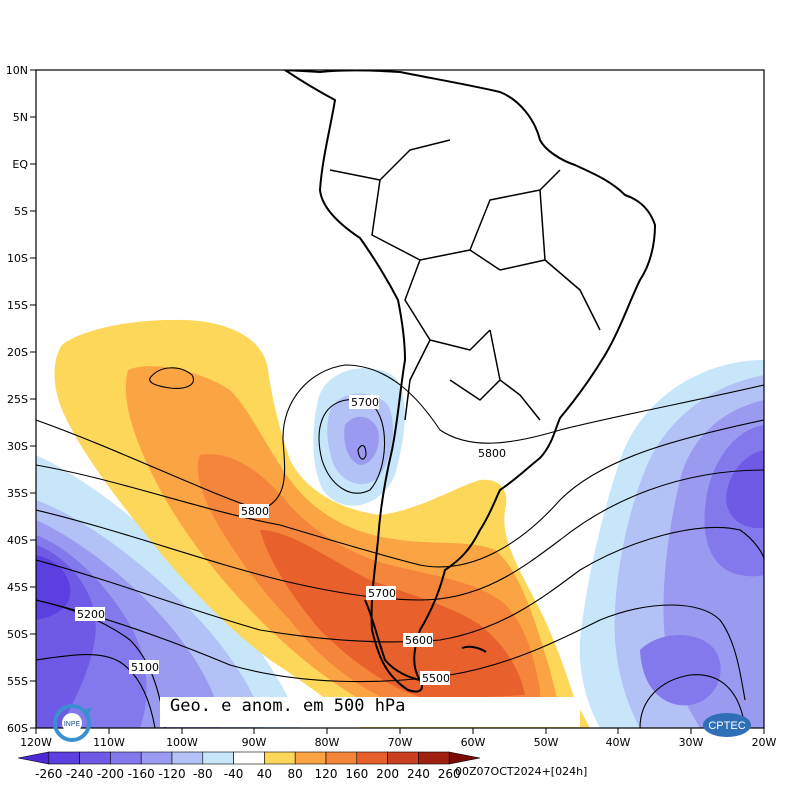  What do you see at coordinates (17, 587) in the screenshot?
I see `lat-tick-label: 45S` at bounding box center [17, 587].